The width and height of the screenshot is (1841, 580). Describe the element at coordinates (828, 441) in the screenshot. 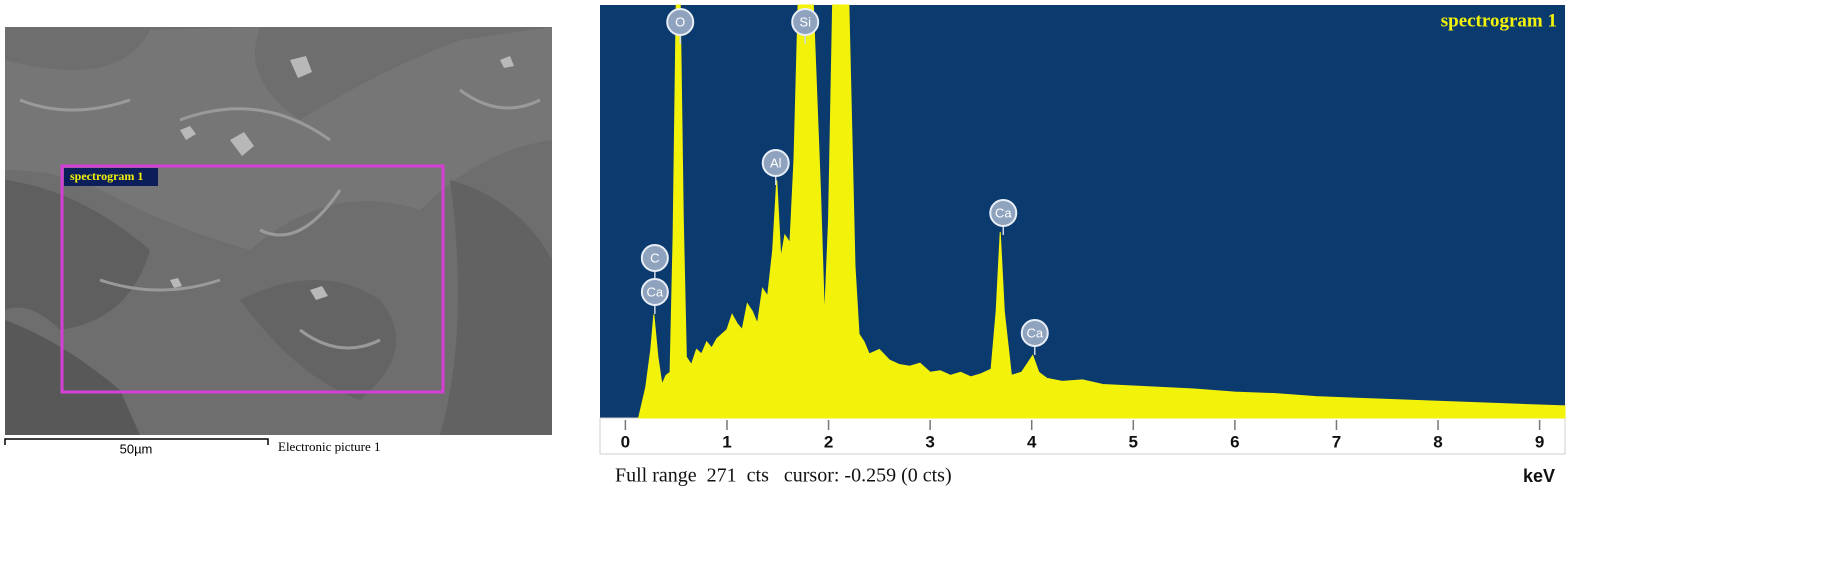

I see `x-tick-label: 2` at that location.